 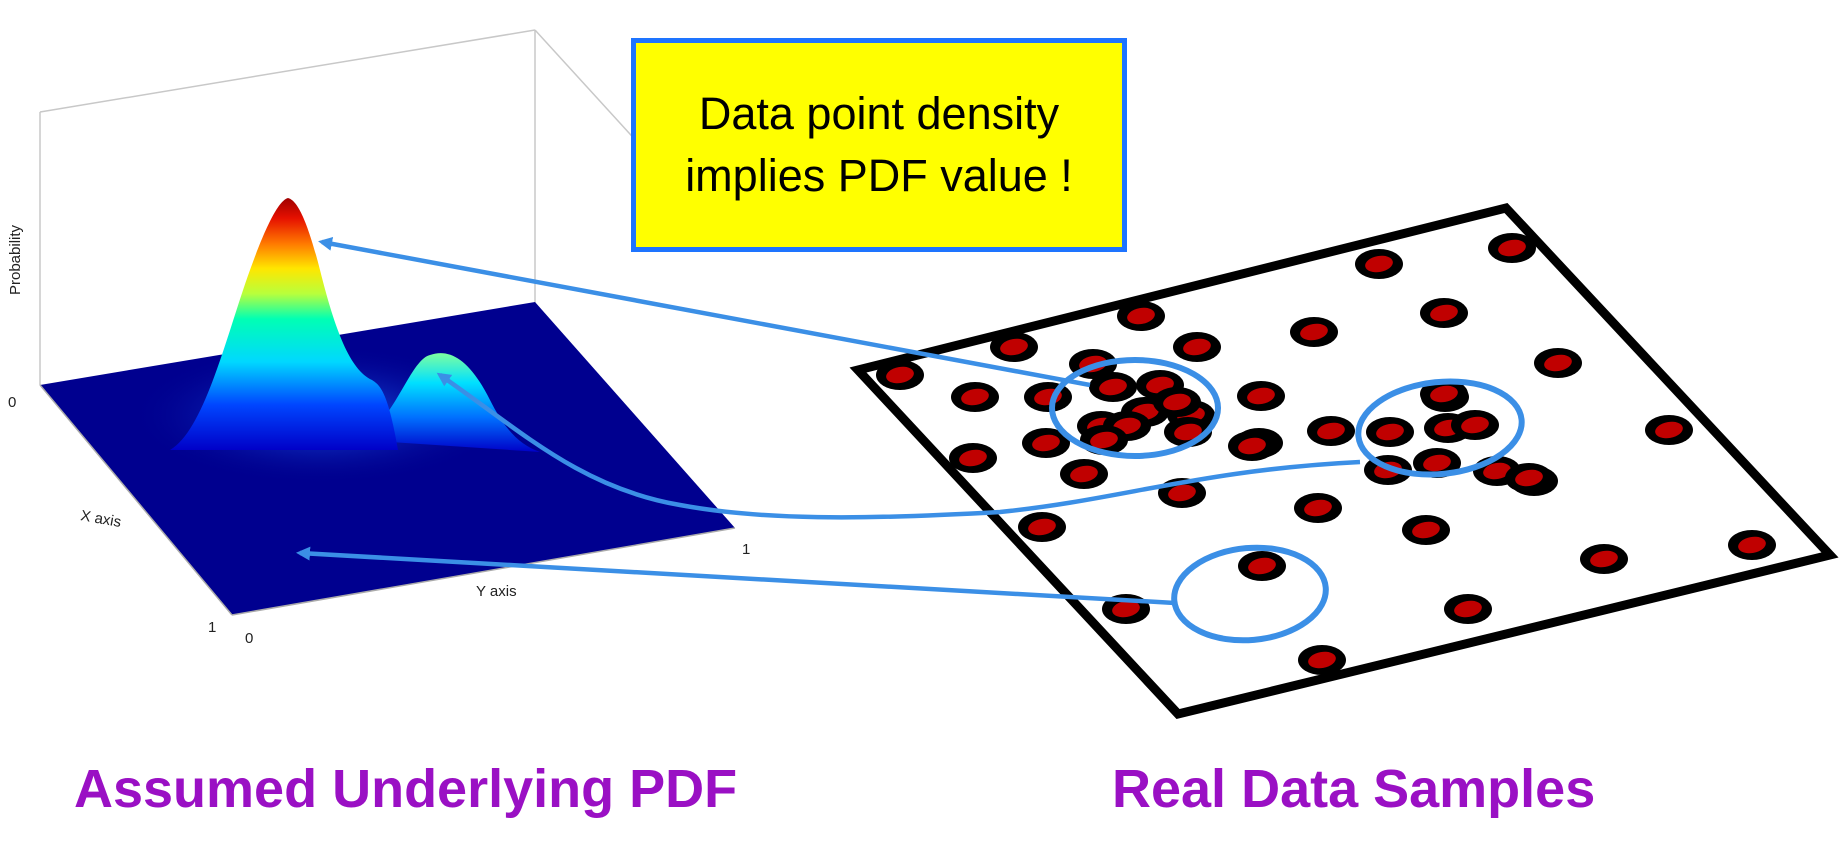 What do you see at coordinates (746, 549) in the screenshot?
I see `tick-y-1: 1` at bounding box center [746, 549].